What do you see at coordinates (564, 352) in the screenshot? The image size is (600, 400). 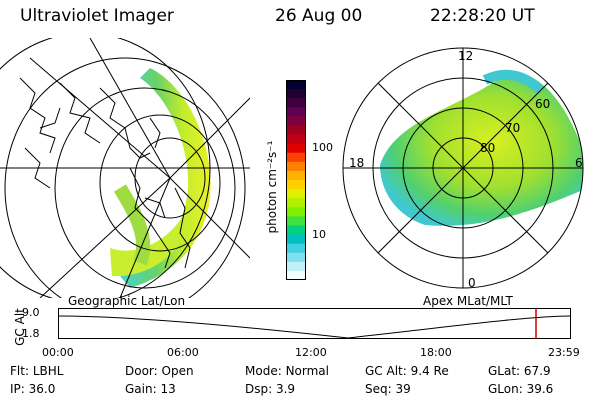 I see `timeline-xtick-2359: 23:59` at bounding box center [564, 352].